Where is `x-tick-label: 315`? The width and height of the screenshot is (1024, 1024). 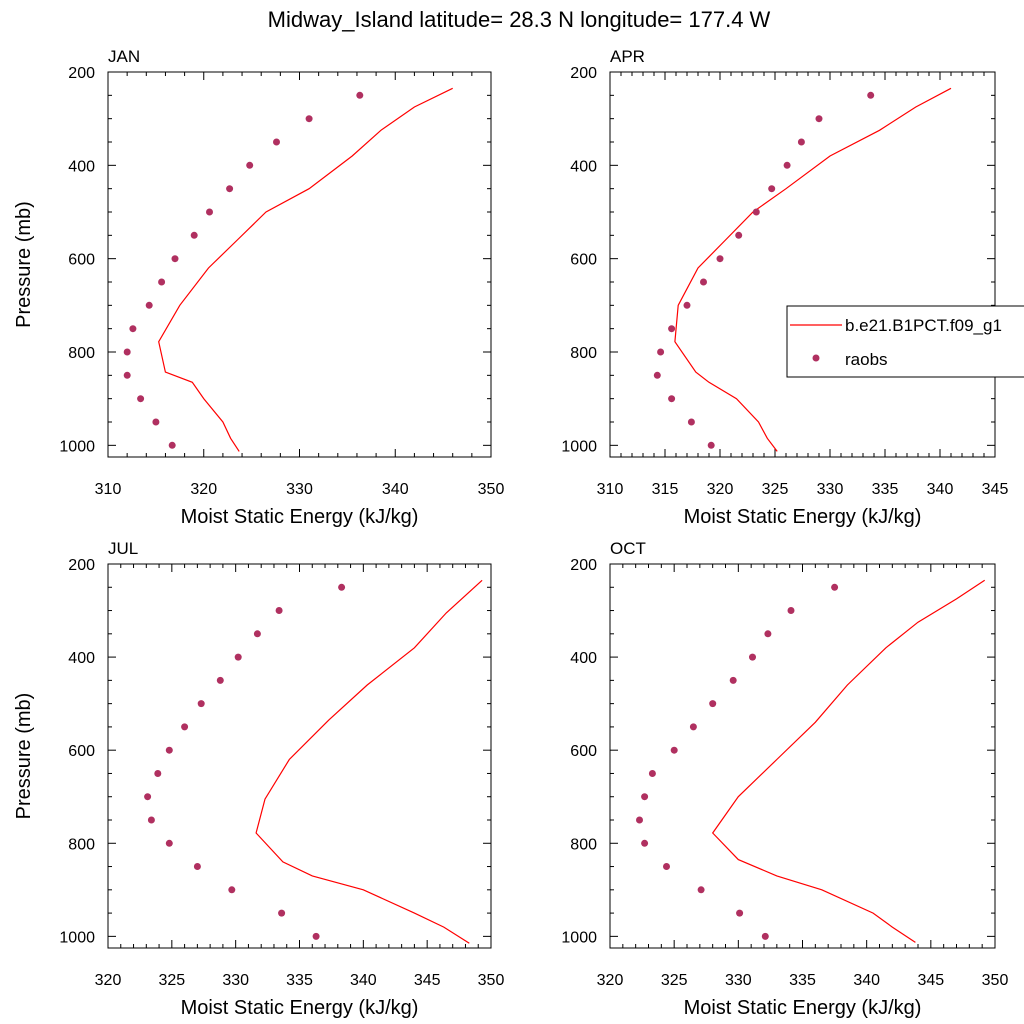 x-tick-label: 315 is located at coordinates (665, 489).